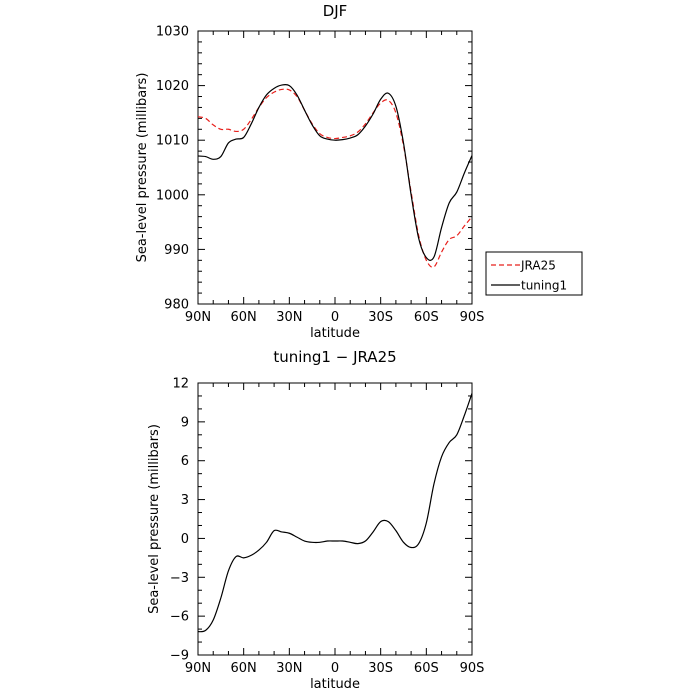 This screenshot has height=700, width=700. Describe the element at coordinates (538, 266) in the screenshot. I see `legend-label-jra25: JRA25` at that location.